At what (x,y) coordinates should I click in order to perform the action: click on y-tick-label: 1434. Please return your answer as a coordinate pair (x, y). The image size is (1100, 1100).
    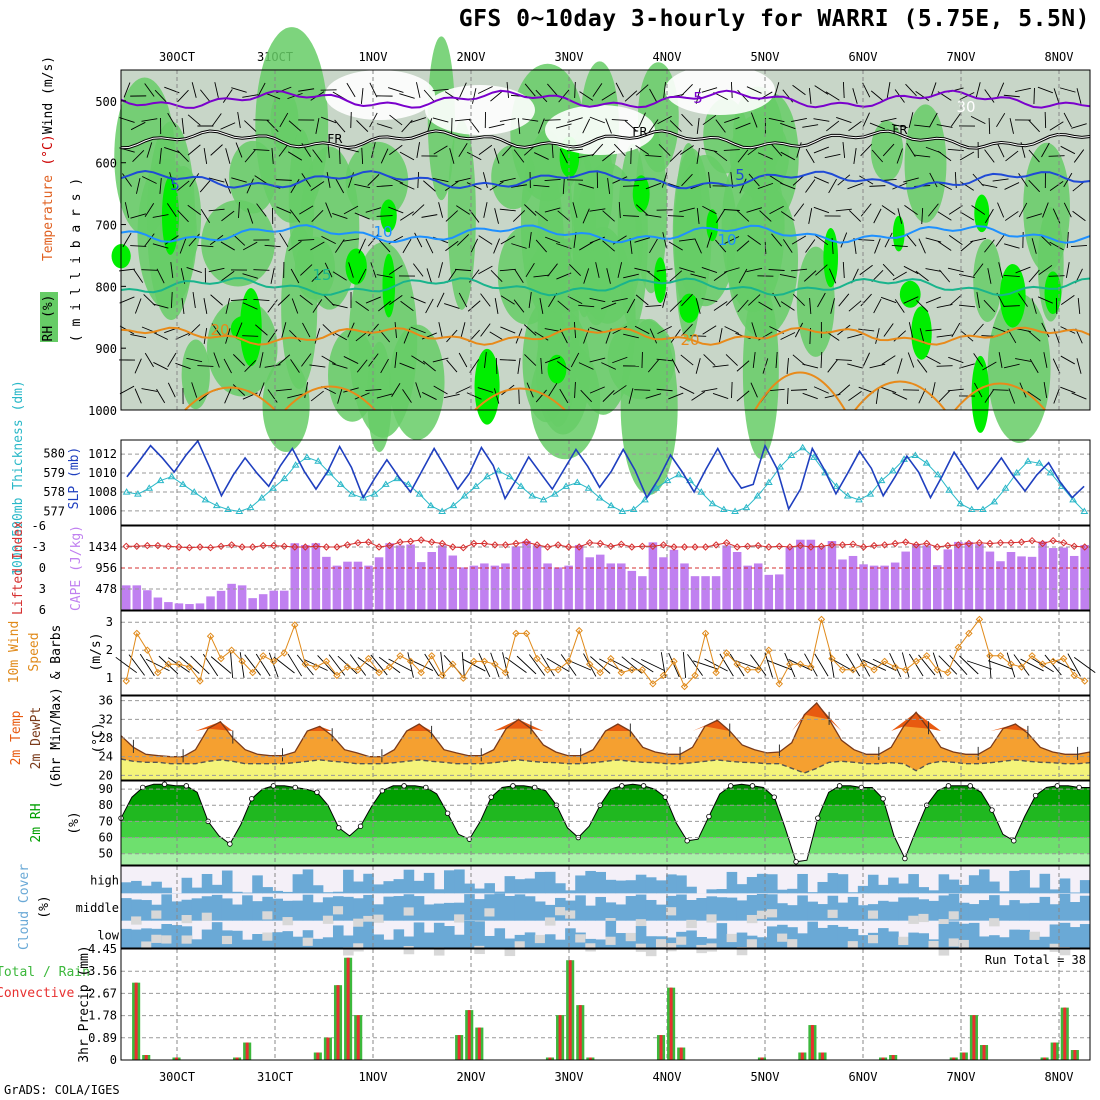
    Looking at the image, I should click on (102, 547).